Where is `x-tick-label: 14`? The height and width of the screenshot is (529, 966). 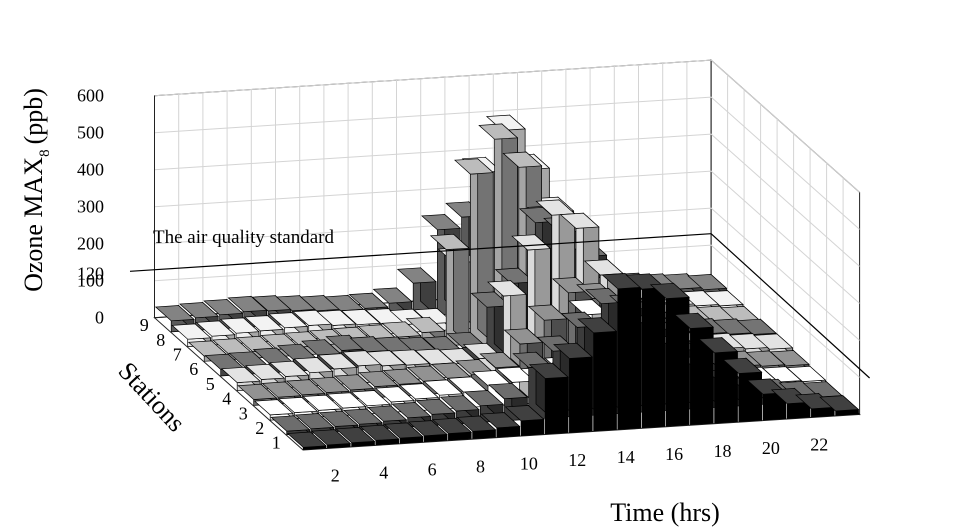
x-tick-label: 14 is located at coordinates (626, 457).